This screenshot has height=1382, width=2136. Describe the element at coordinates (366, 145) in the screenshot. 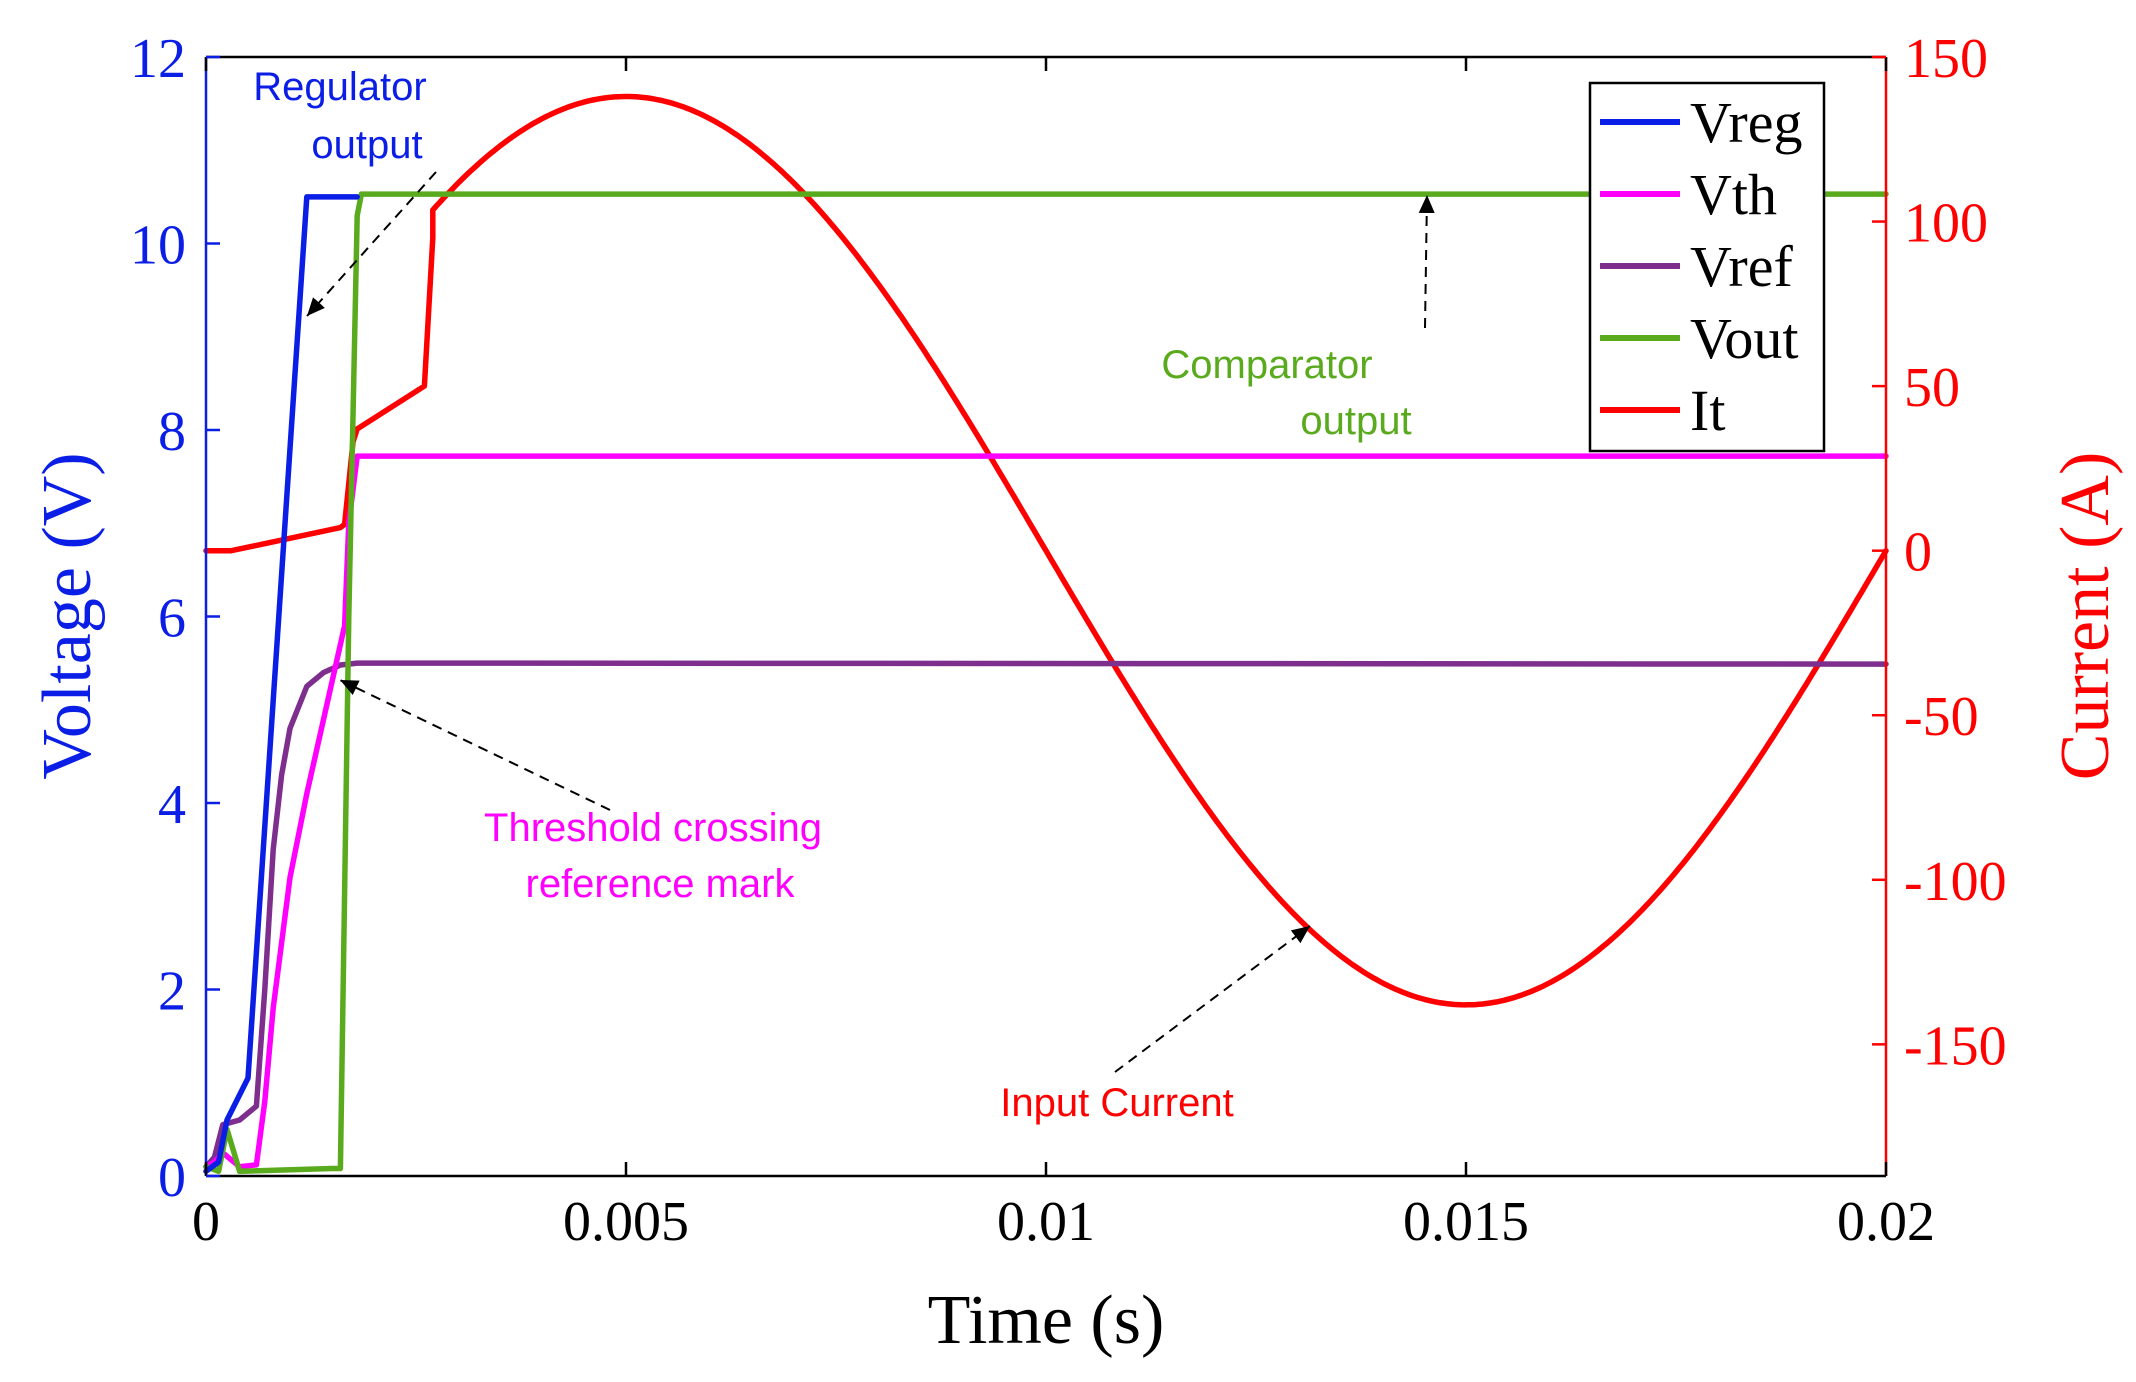

I see `annotation-regulator-line2: output` at that location.